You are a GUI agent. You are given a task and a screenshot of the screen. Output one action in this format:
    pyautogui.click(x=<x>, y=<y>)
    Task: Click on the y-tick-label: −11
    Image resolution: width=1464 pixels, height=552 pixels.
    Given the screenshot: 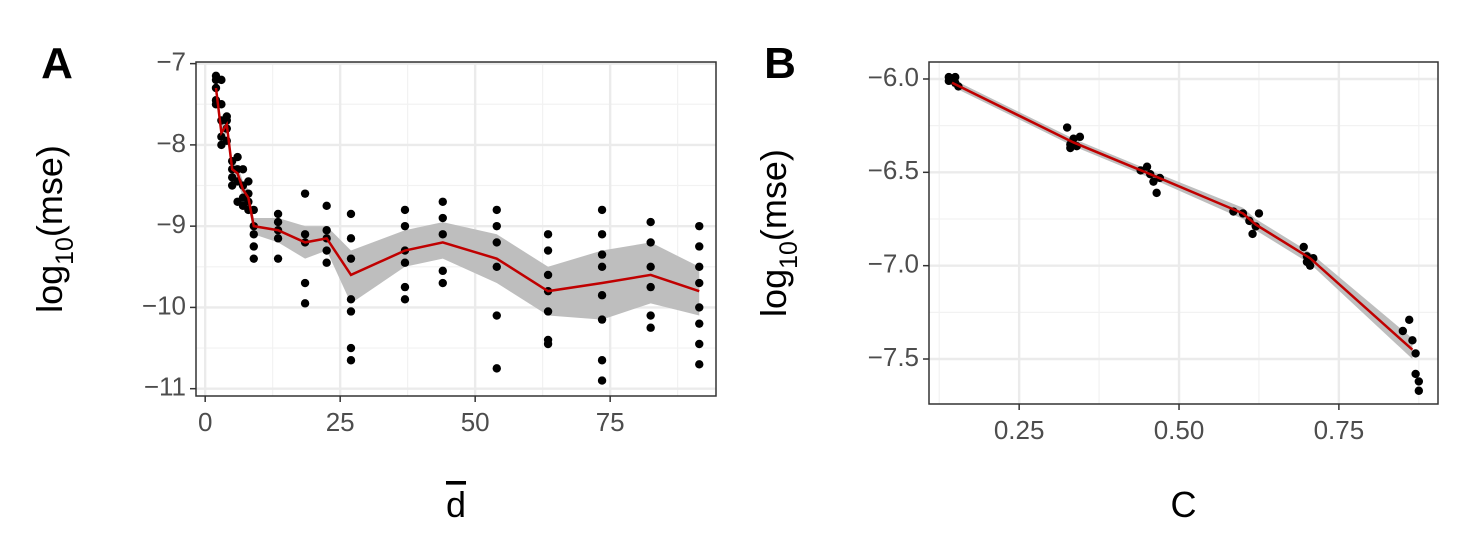 What is the action you would take?
    pyautogui.click(x=165, y=387)
    